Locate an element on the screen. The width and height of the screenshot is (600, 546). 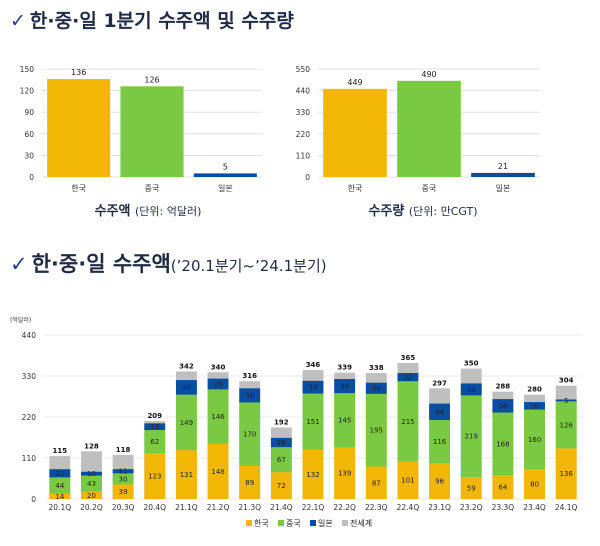
total-label: 365 is located at coordinates (408, 358).